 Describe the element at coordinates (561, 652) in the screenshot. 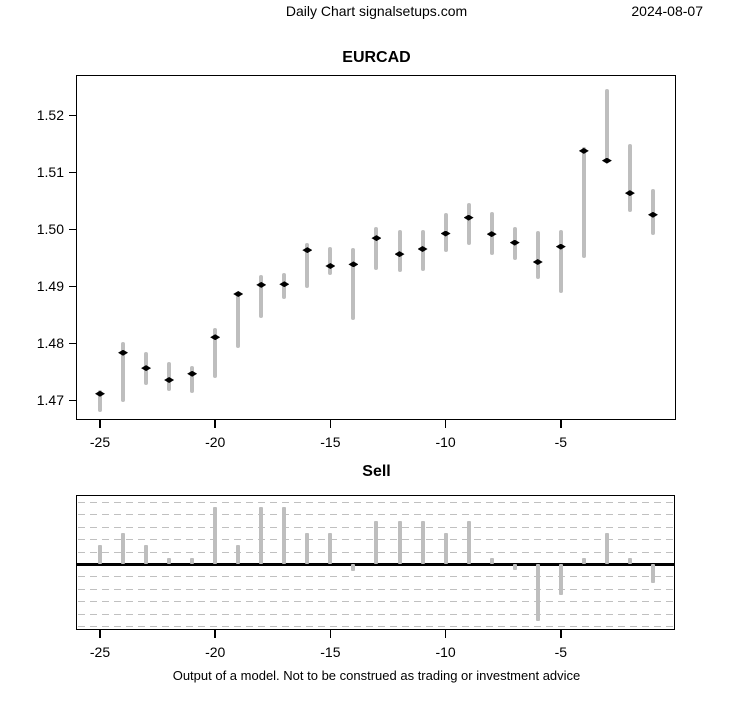

I see `sell-x-axis-label: -5` at that location.